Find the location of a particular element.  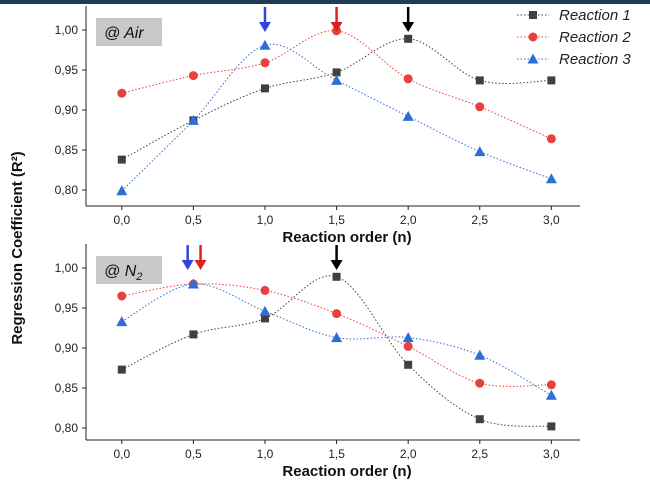

legend-label: Reaction 2 is located at coordinates (595, 37).